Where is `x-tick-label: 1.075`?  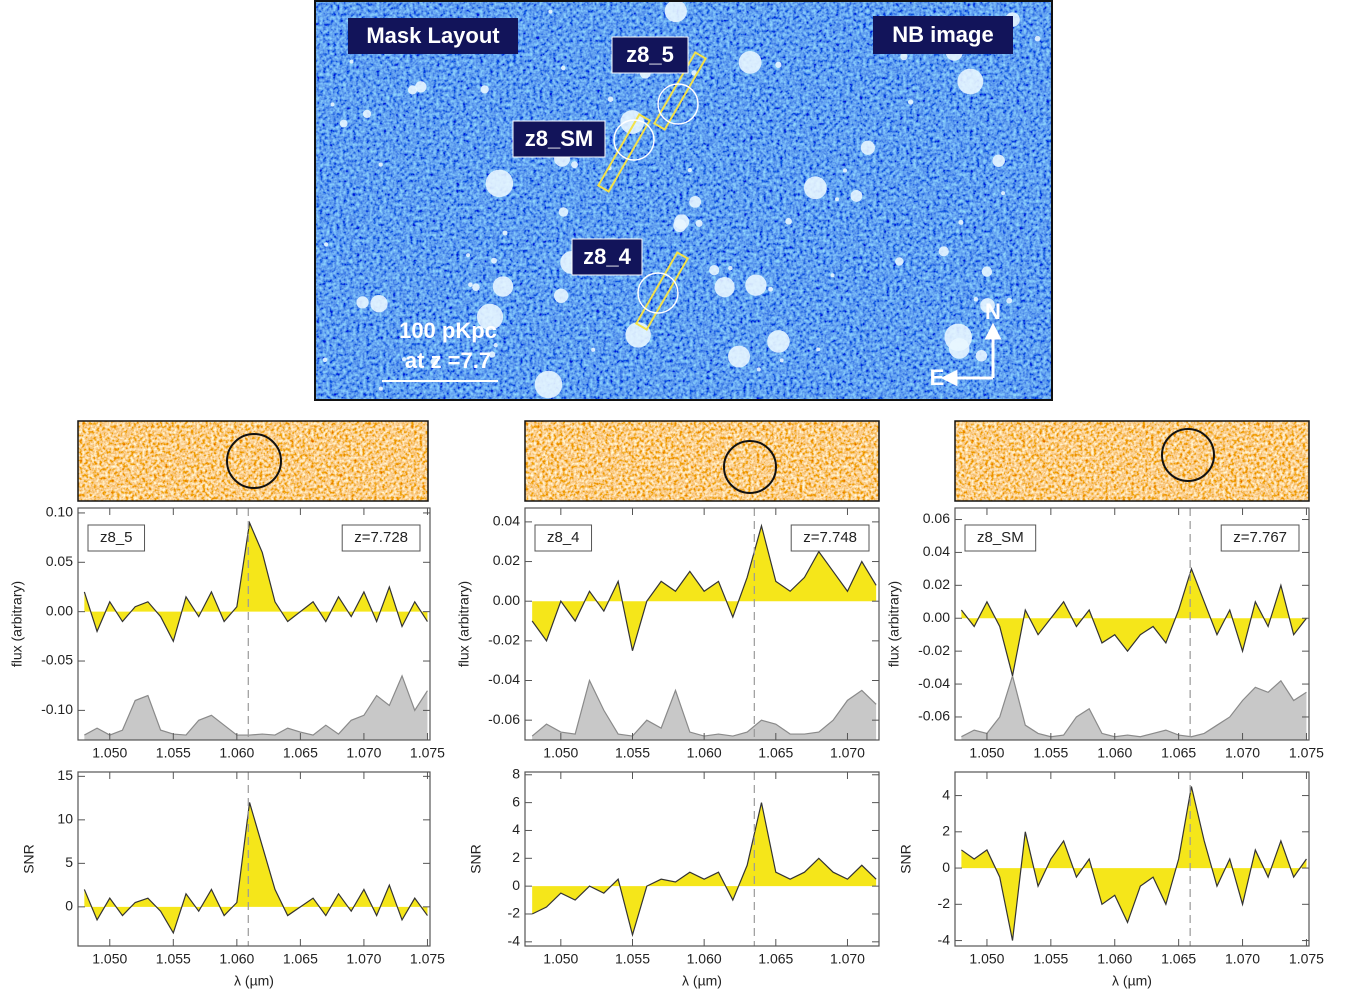
x-tick-label: 1.075 is located at coordinates (427, 753).